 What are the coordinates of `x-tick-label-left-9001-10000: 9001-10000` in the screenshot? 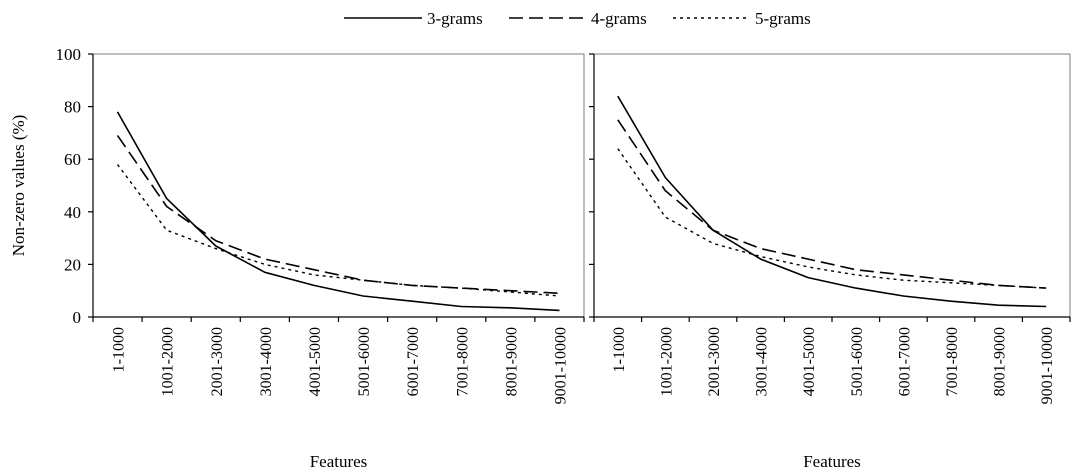 It's located at (560, 365).